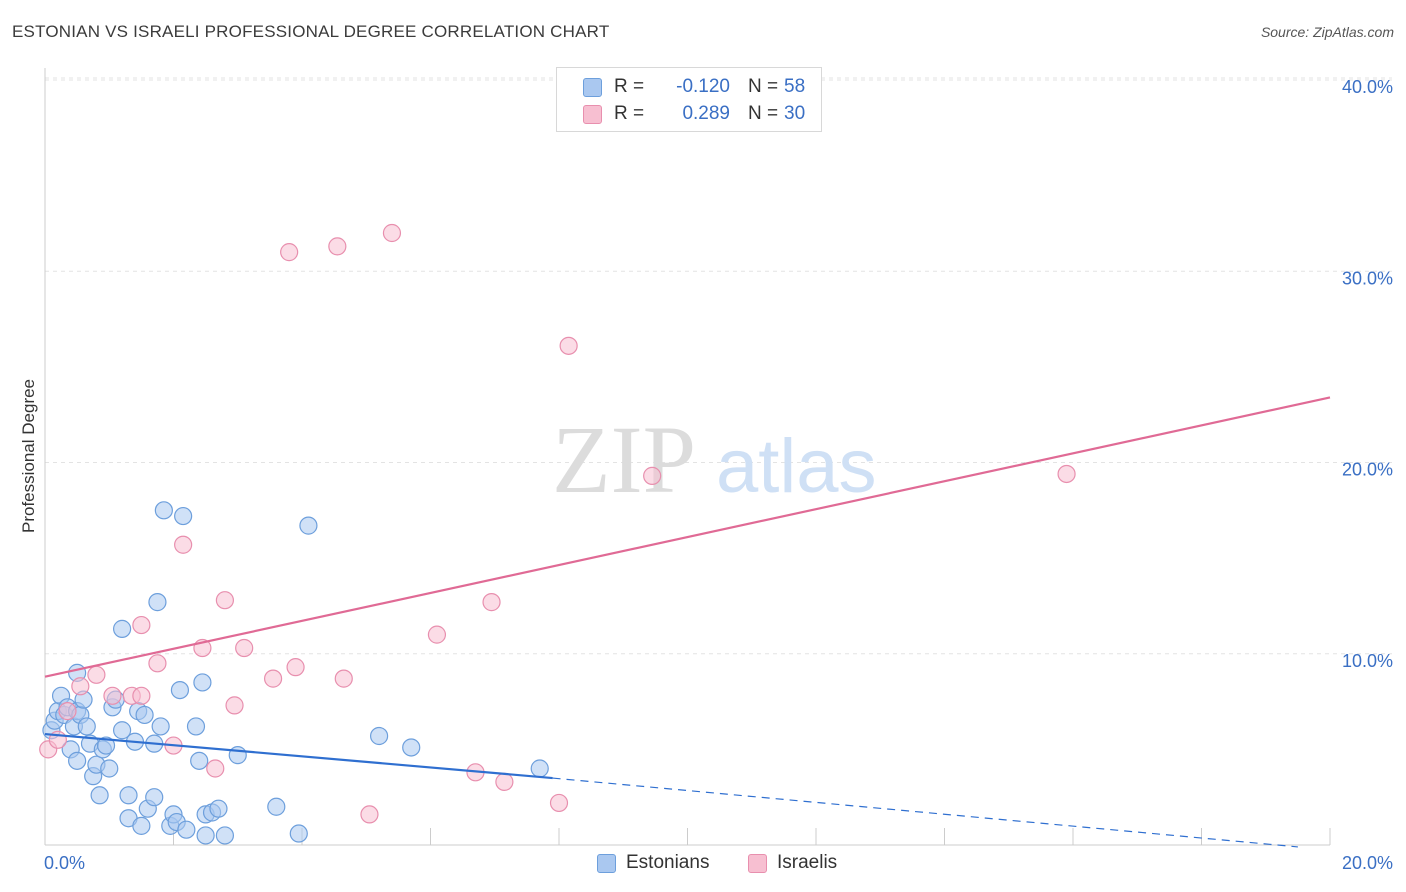 The width and height of the screenshot is (1406, 892). What do you see at coordinates (64, 863) in the screenshot?
I see `x-tick-label: 0.0%` at bounding box center [64, 863].